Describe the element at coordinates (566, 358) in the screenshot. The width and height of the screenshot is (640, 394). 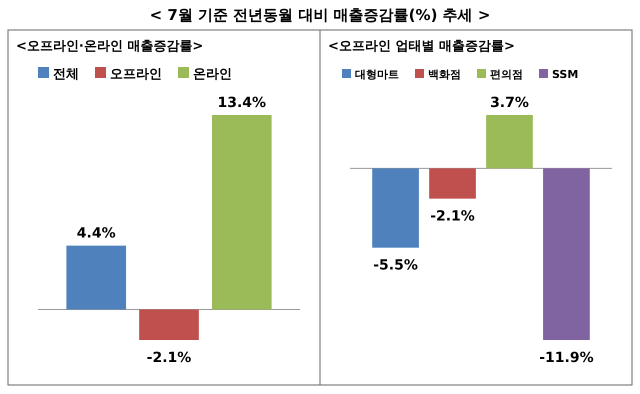
I see `data-label: -11.9%` at that location.